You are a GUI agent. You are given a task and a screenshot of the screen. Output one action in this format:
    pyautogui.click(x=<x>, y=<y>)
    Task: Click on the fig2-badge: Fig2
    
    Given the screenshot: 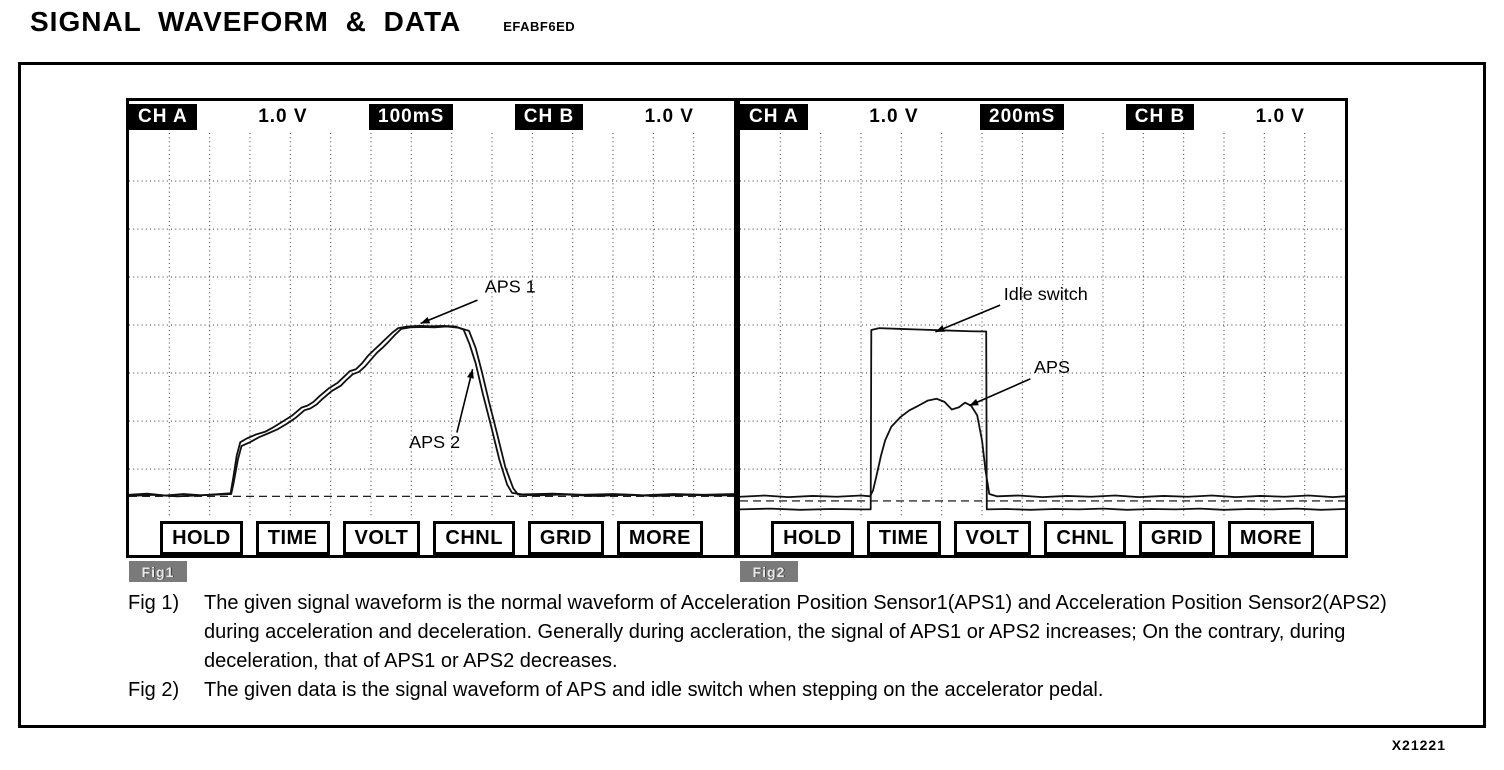 What is the action you would take?
    pyautogui.click(x=769, y=571)
    